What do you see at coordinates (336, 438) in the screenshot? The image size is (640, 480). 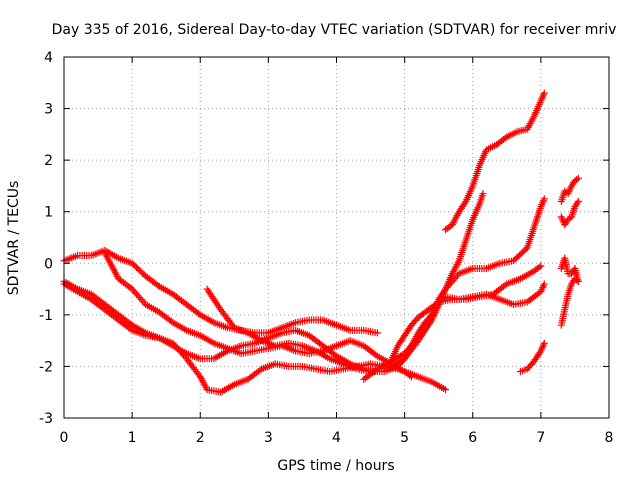 I see `x-tick-label: 4` at bounding box center [336, 438].